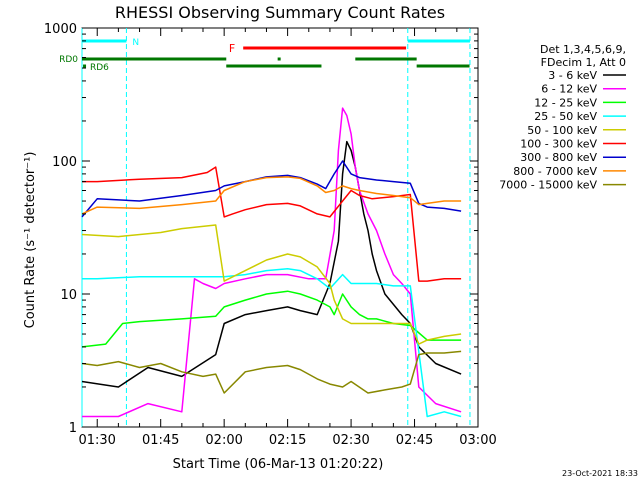 This screenshot has height=480, width=640. What do you see at coordinates (558, 144) in the screenshot?
I see `legend-label-6: 100 - 300 keV` at bounding box center [558, 144].